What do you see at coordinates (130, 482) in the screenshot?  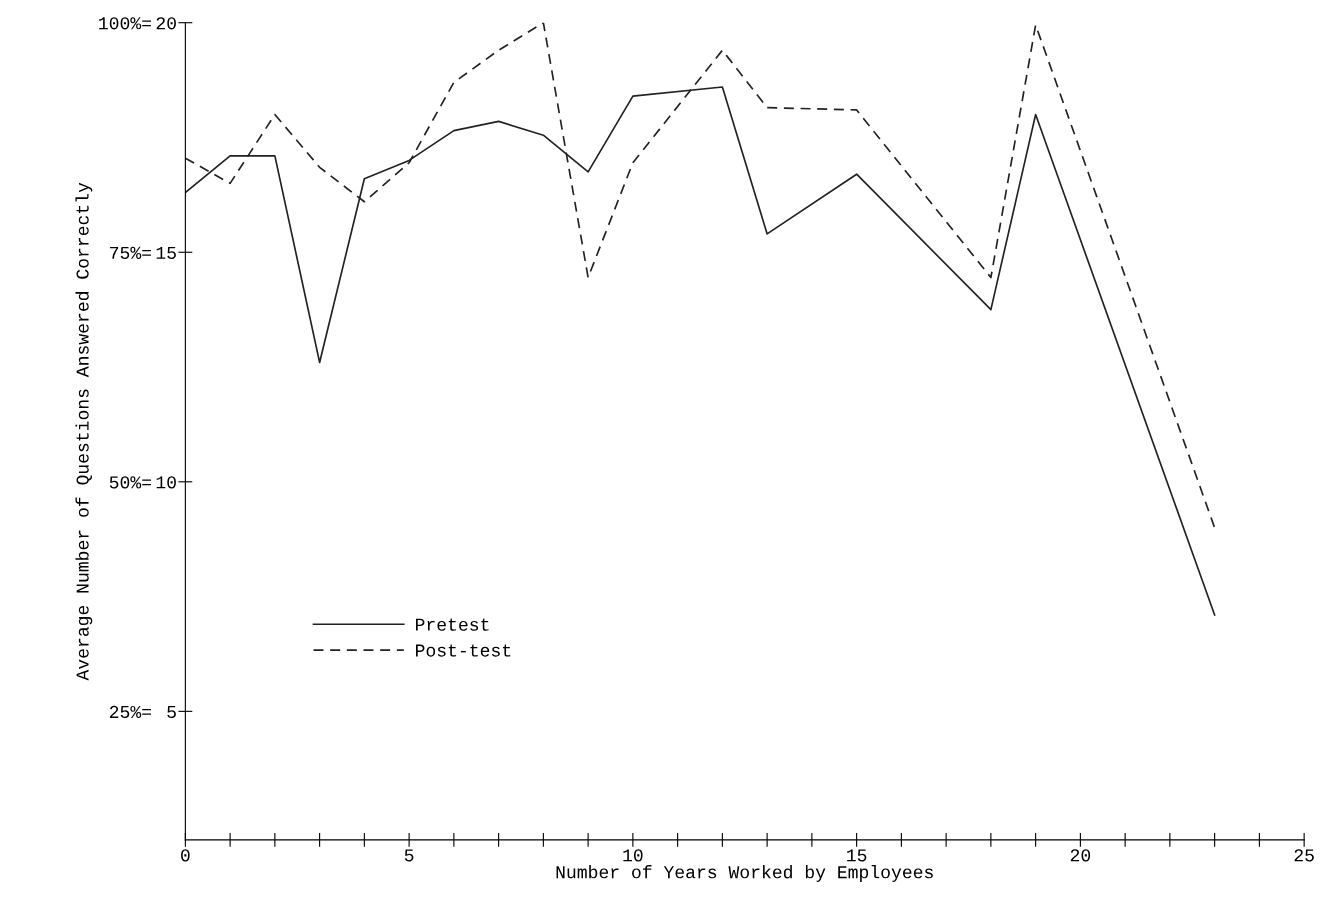 I see `y2-tick-label: 50%=` at bounding box center [130, 482].